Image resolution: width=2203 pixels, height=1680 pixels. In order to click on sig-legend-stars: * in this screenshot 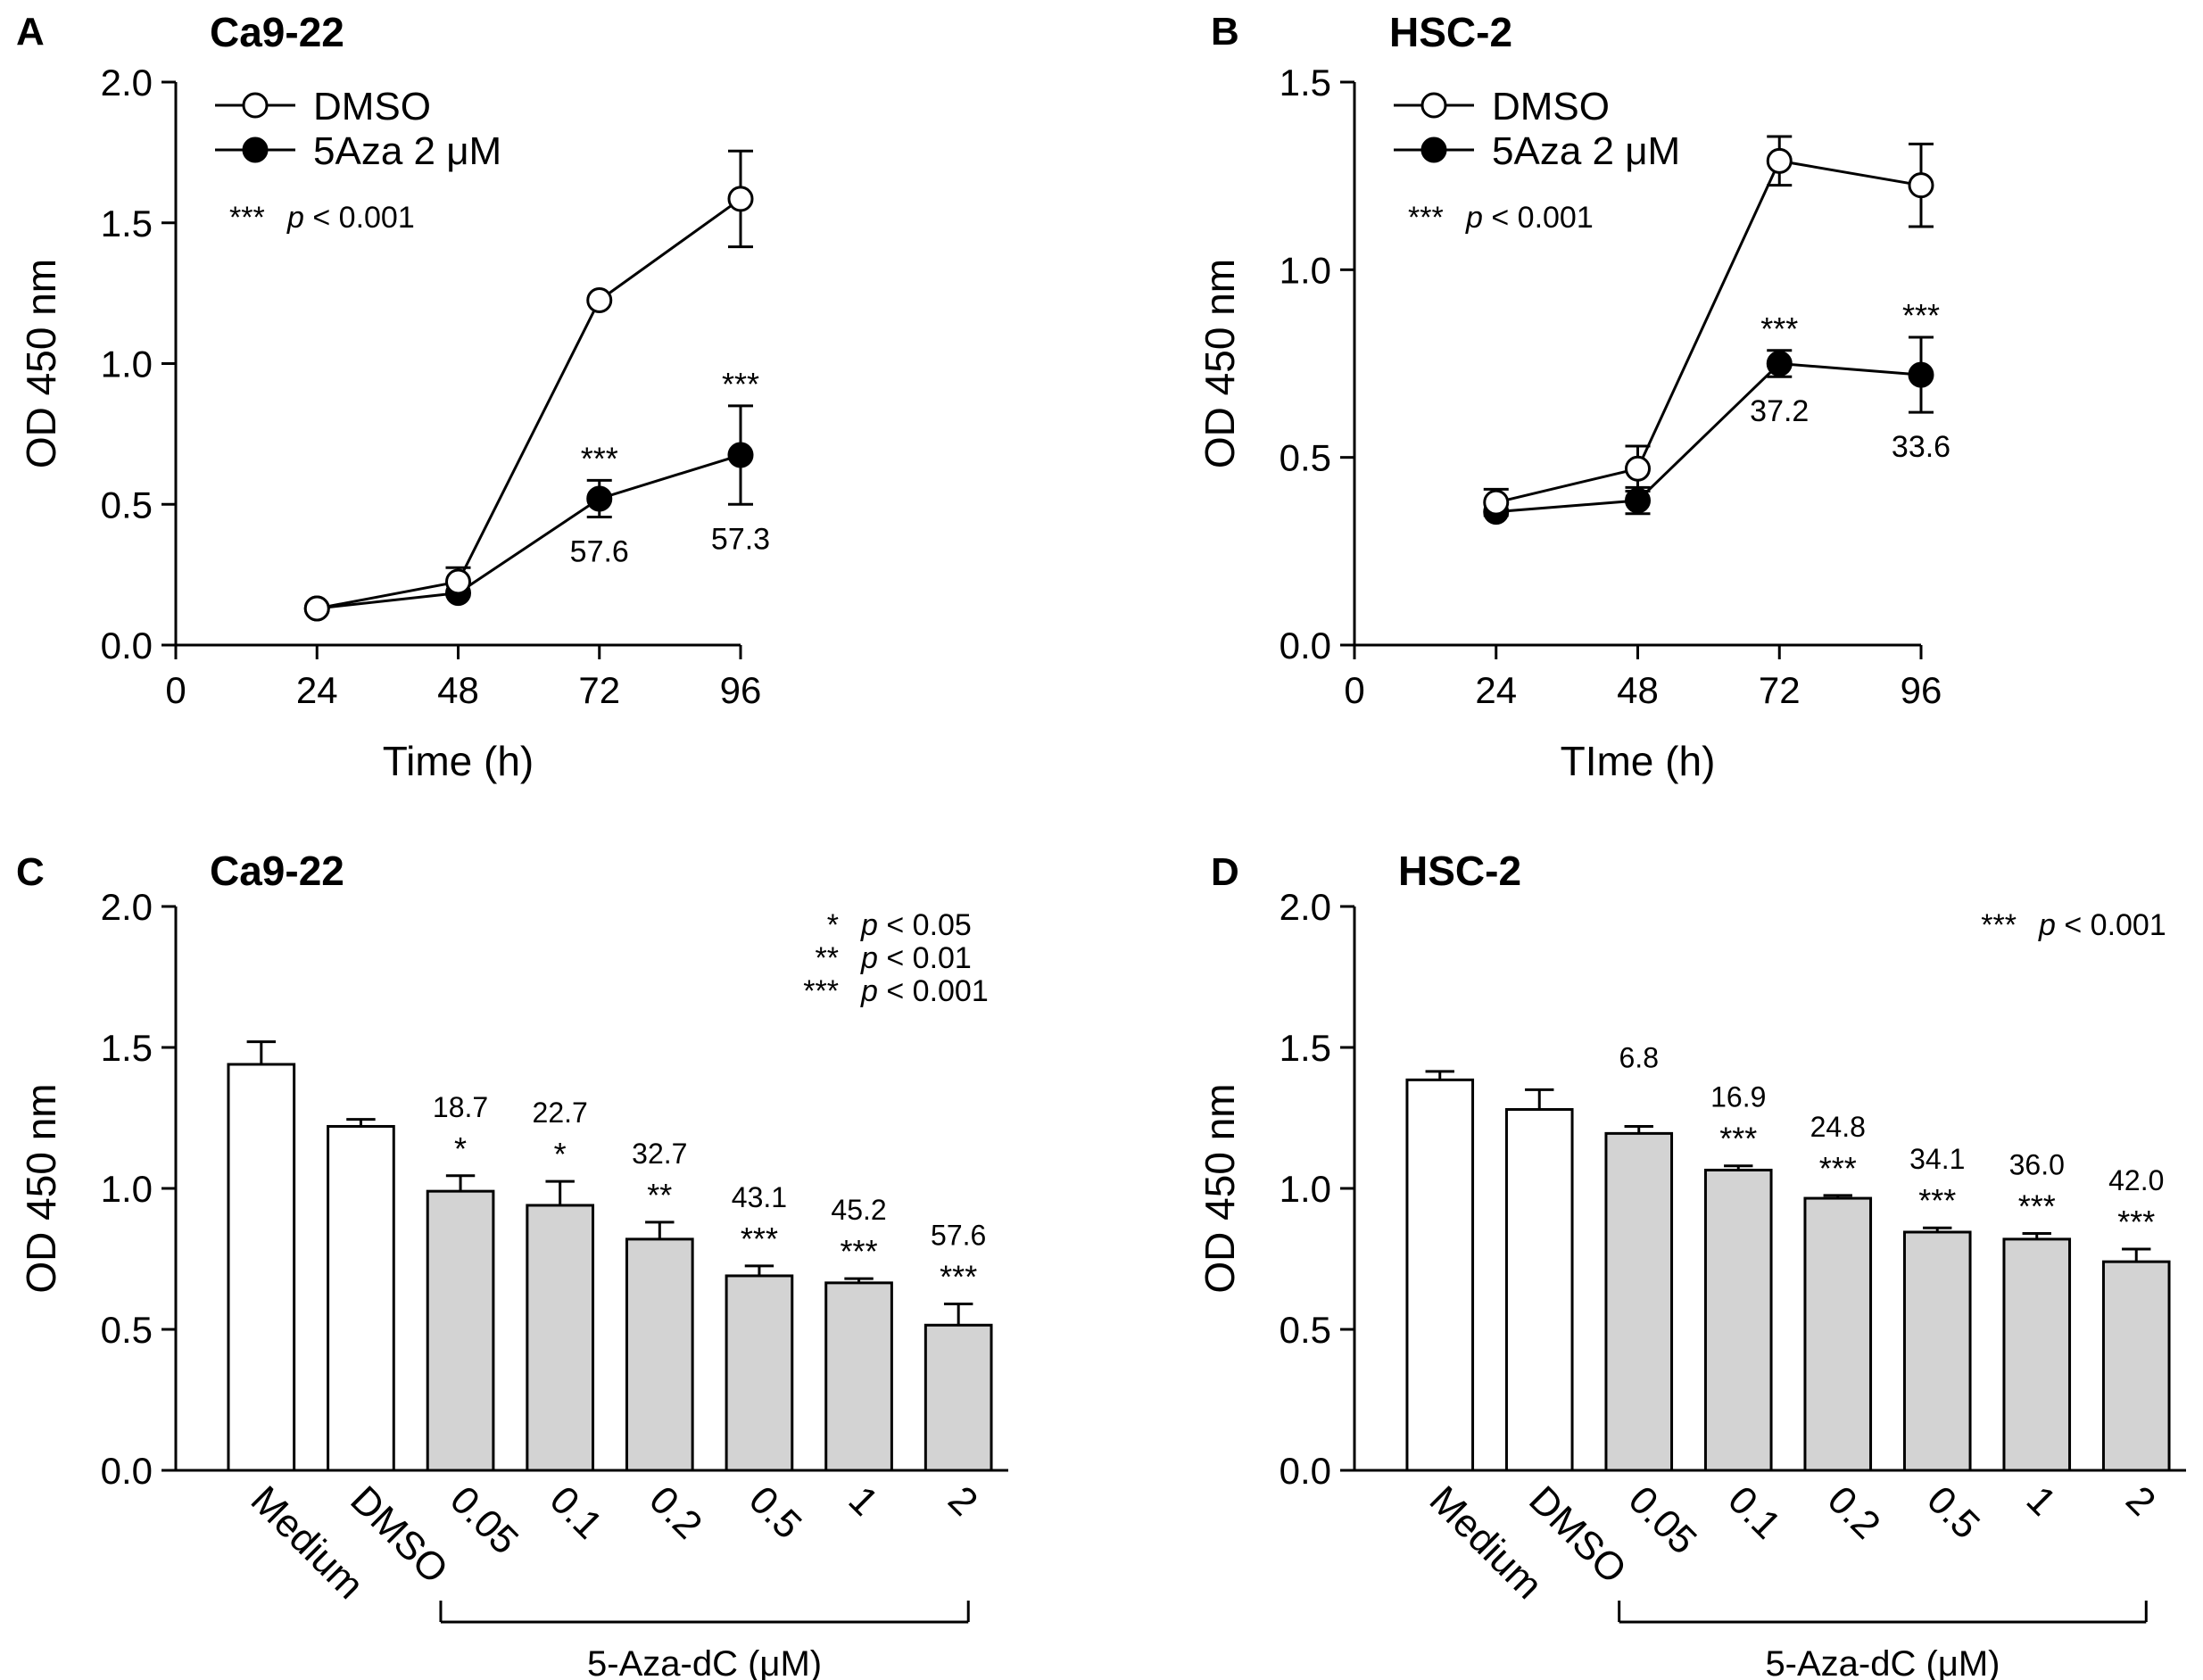, I will do `click(833, 925)`.